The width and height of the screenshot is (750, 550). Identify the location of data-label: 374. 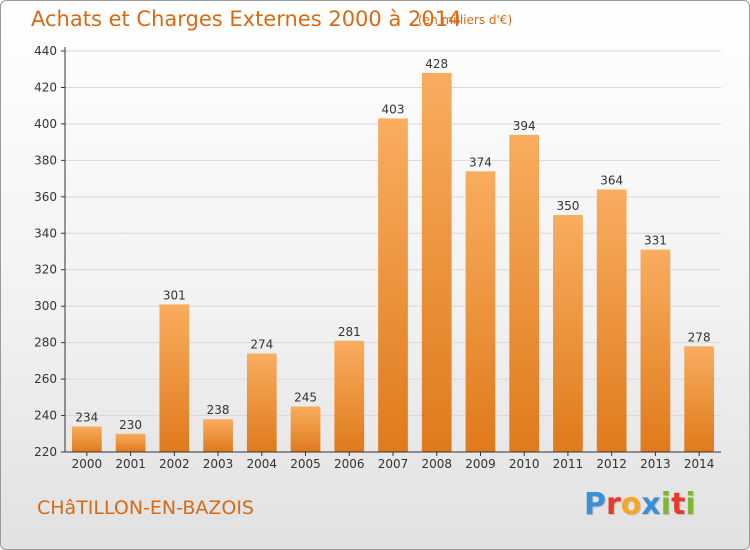
(480, 162).